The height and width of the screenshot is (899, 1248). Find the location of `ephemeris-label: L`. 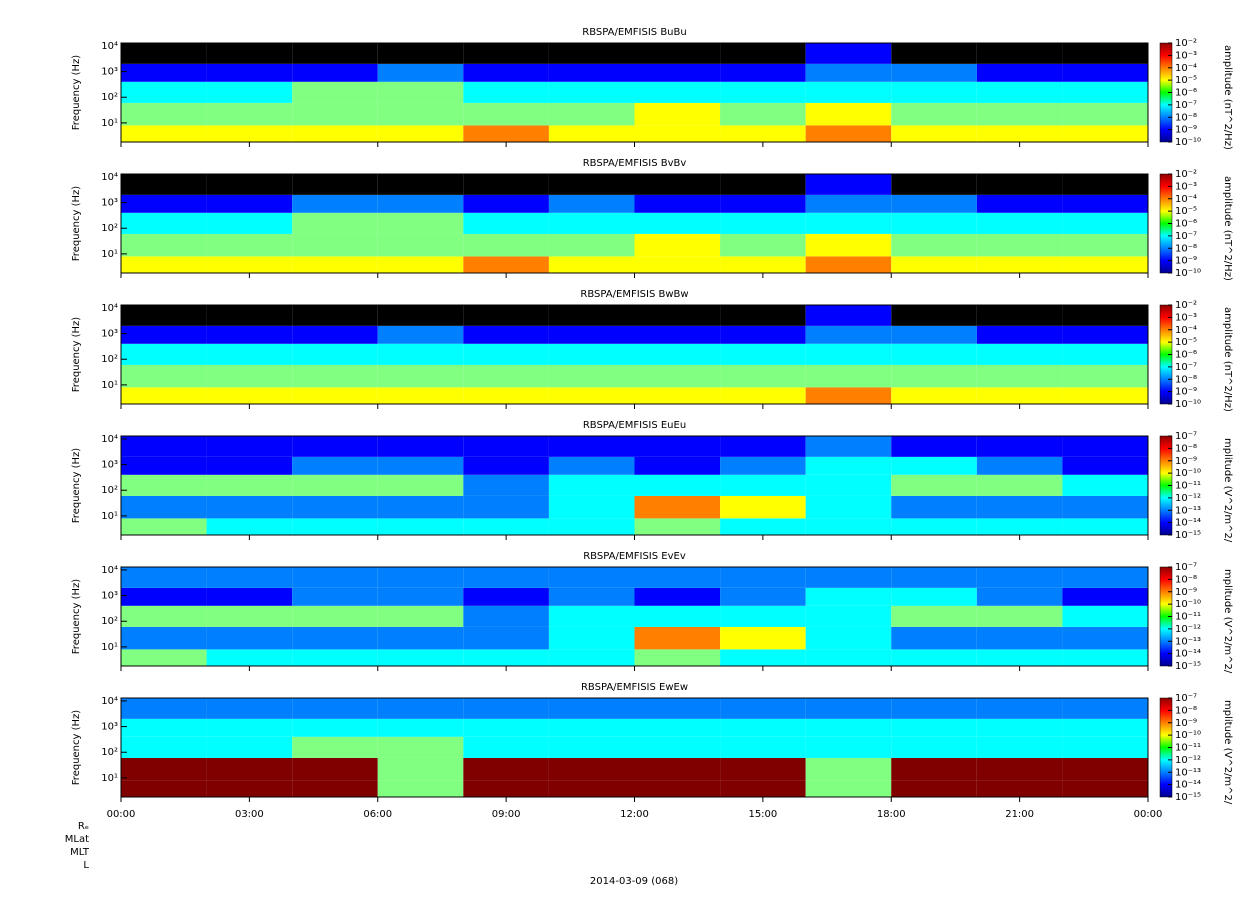

ephemeris-label: L is located at coordinates (86, 865).